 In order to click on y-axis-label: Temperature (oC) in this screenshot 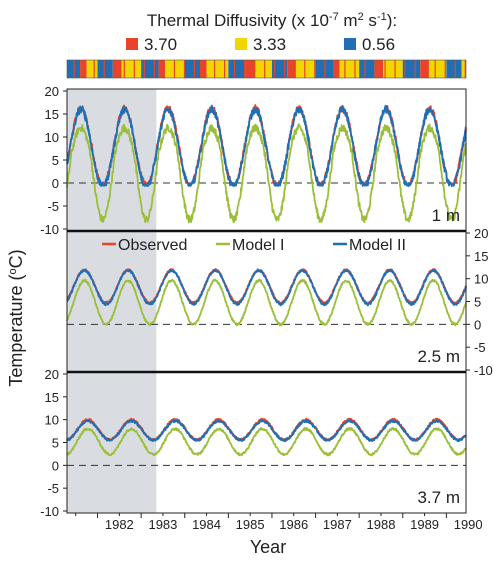, I will do `click(16, 317)`.